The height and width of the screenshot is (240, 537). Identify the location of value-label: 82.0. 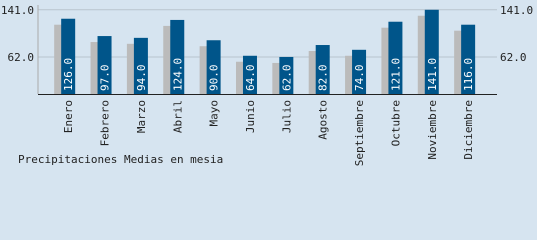
(323, 78).